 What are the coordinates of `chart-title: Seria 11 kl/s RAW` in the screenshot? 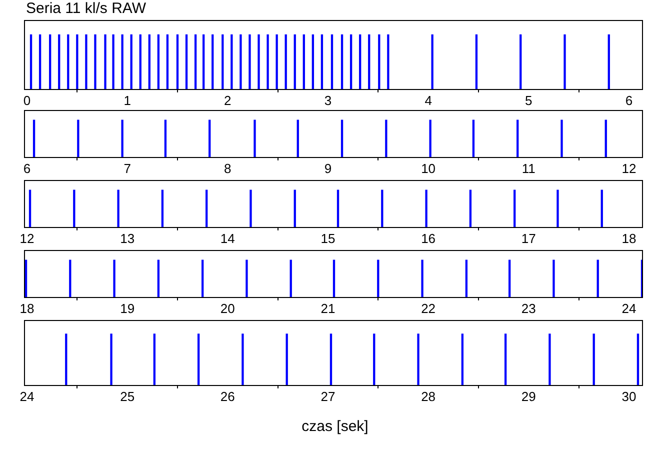 It's located at (86, 8).